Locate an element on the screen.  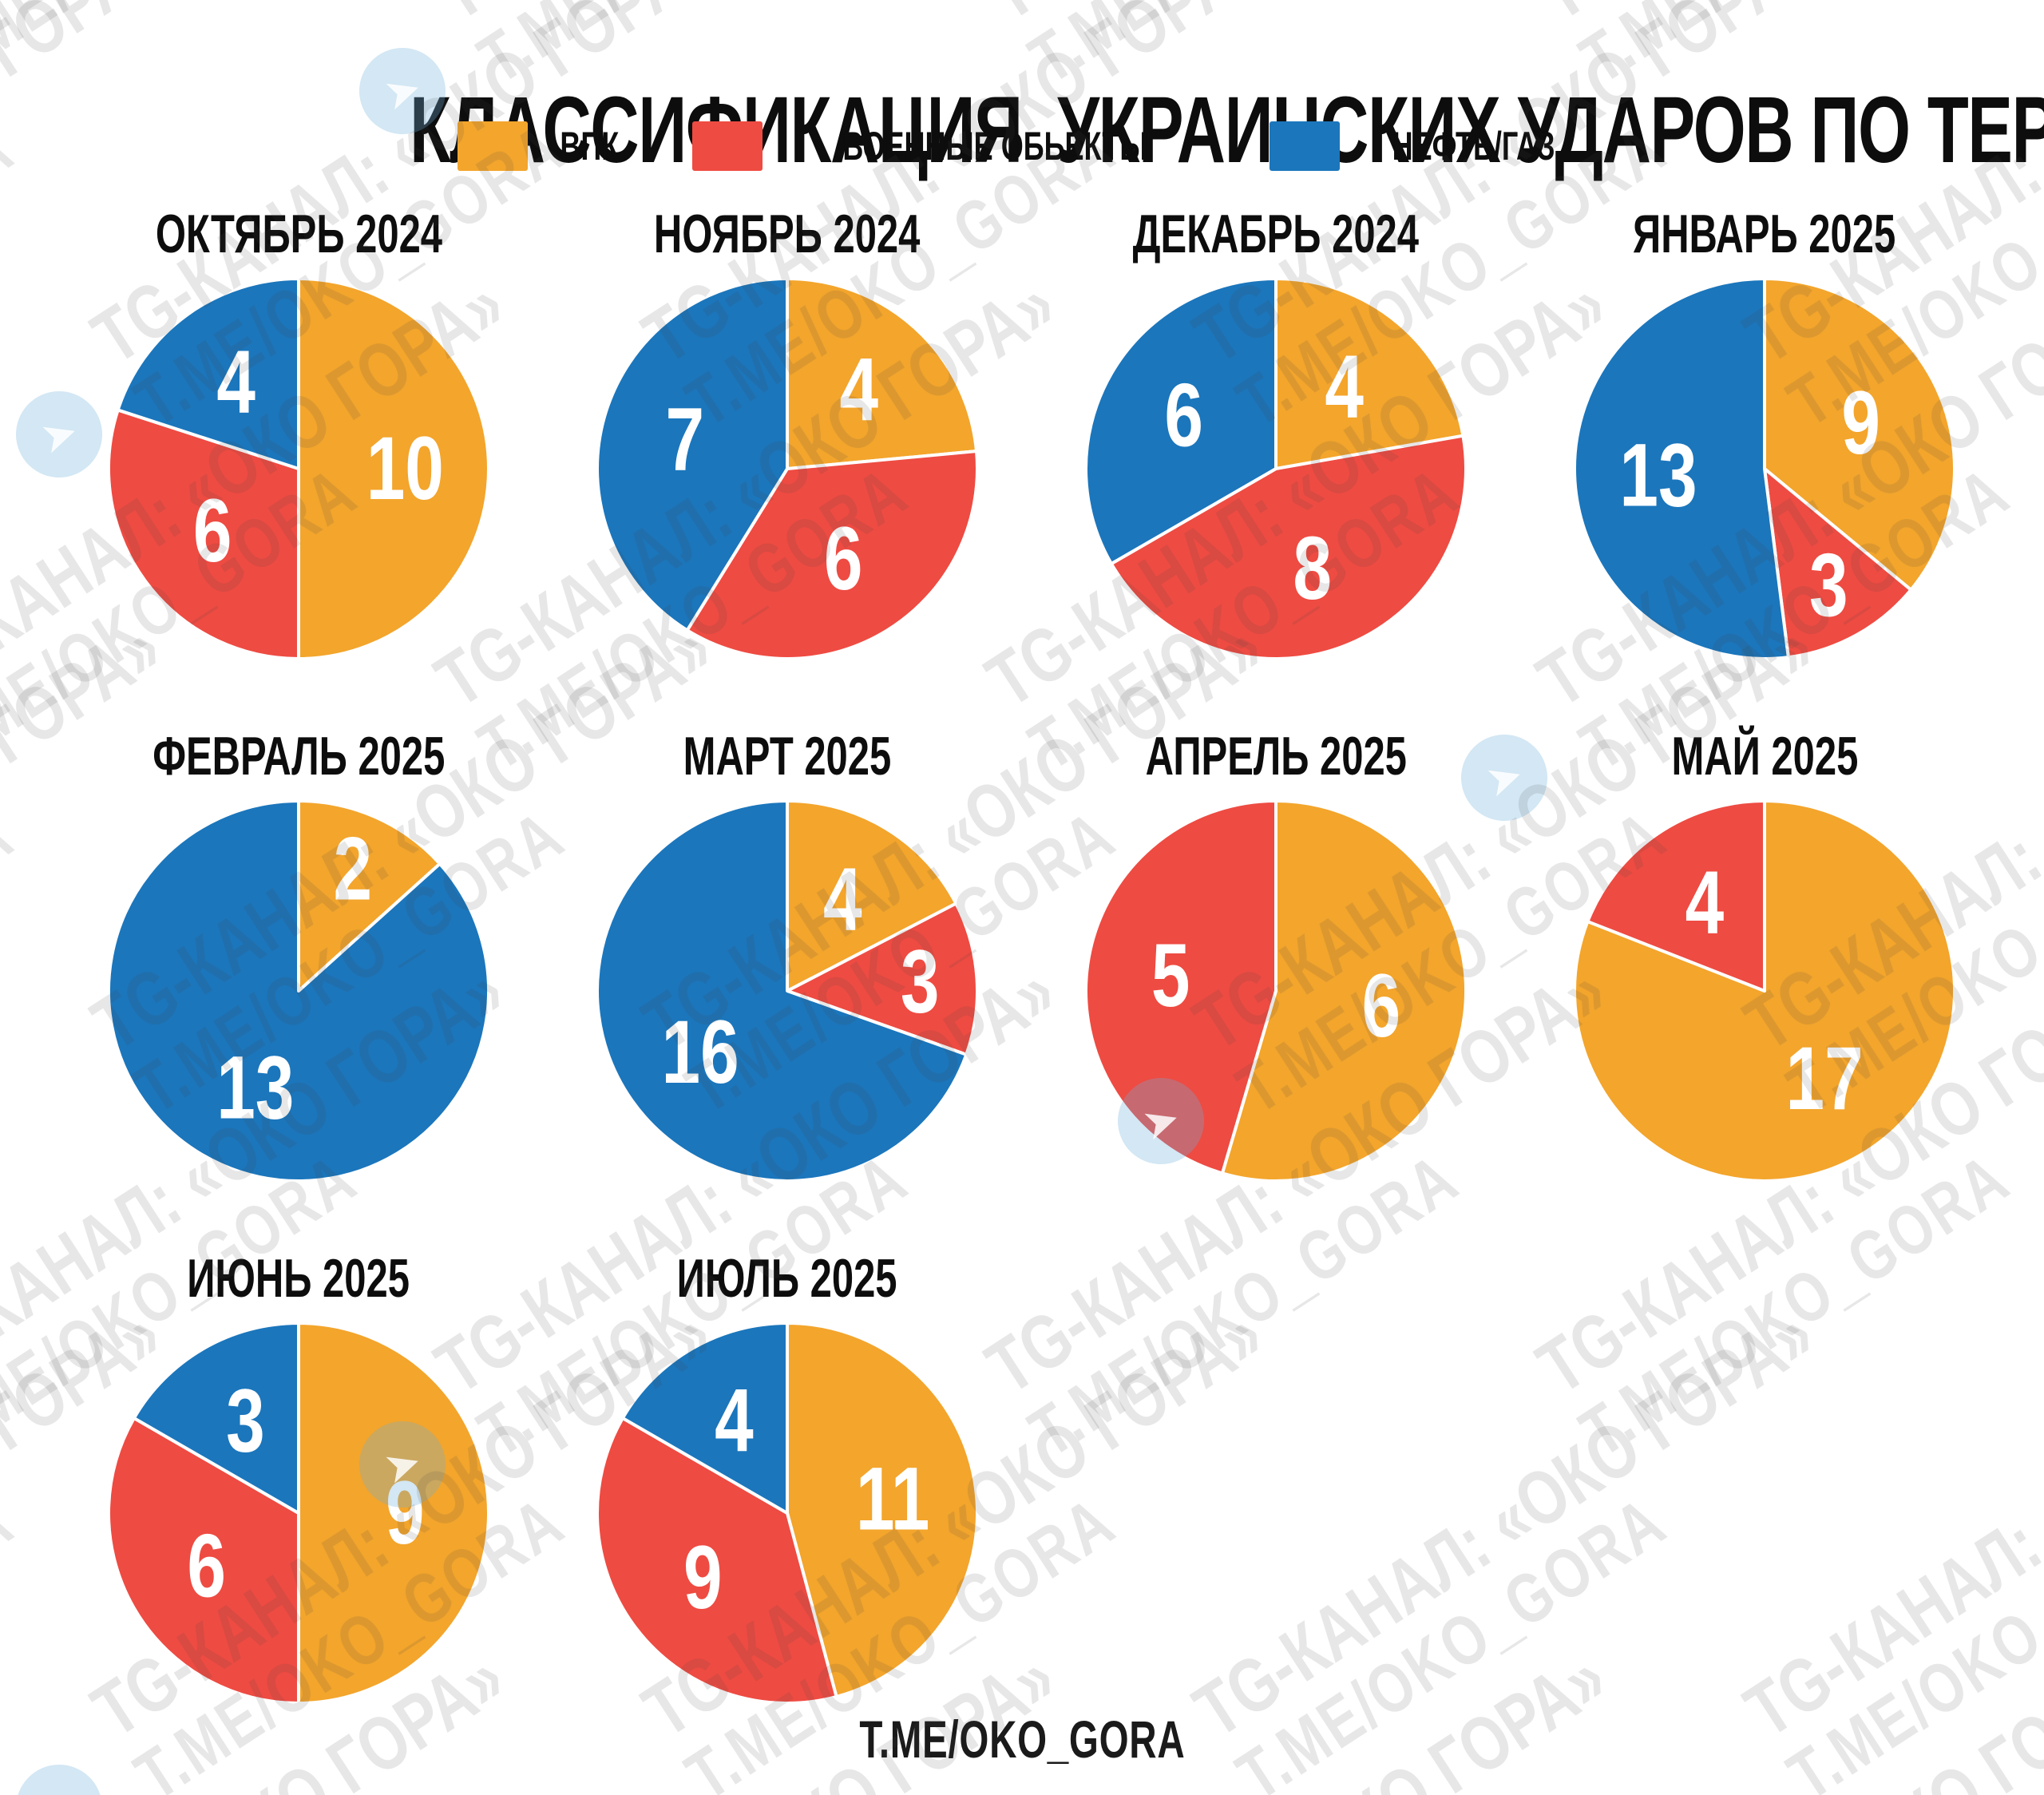
pie-svg: 10 6 4 is located at coordinates (298, 468).